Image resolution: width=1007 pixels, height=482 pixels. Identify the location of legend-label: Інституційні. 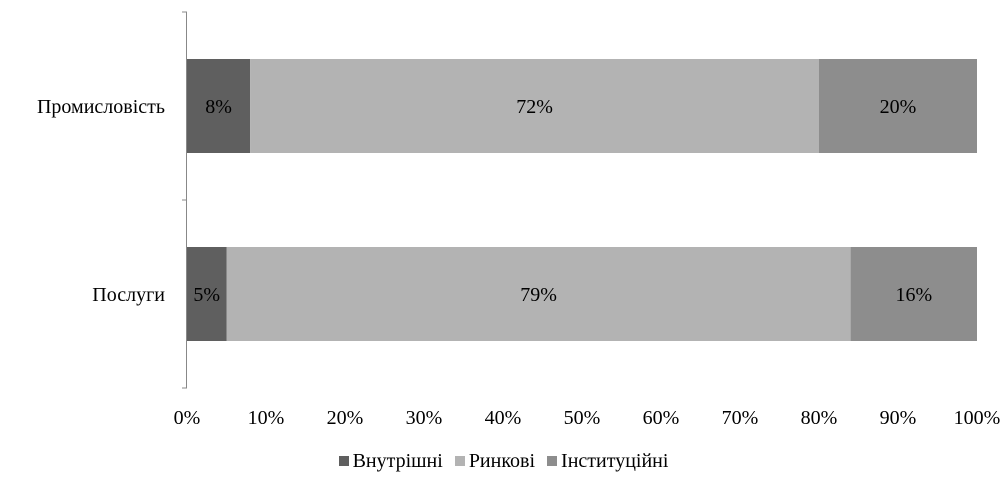
(615, 461).